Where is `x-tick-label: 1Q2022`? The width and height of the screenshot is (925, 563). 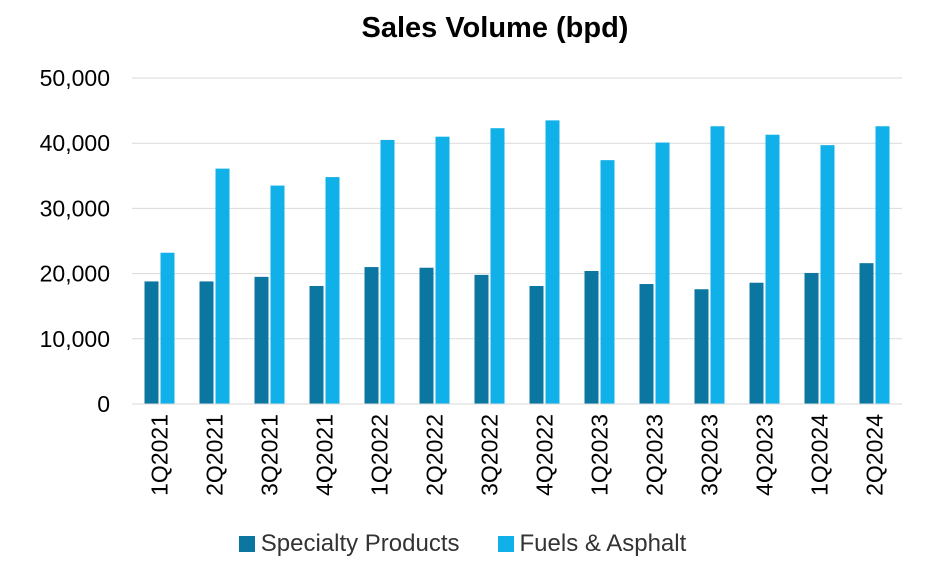
x-tick-label: 1Q2022 is located at coordinates (380, 455).